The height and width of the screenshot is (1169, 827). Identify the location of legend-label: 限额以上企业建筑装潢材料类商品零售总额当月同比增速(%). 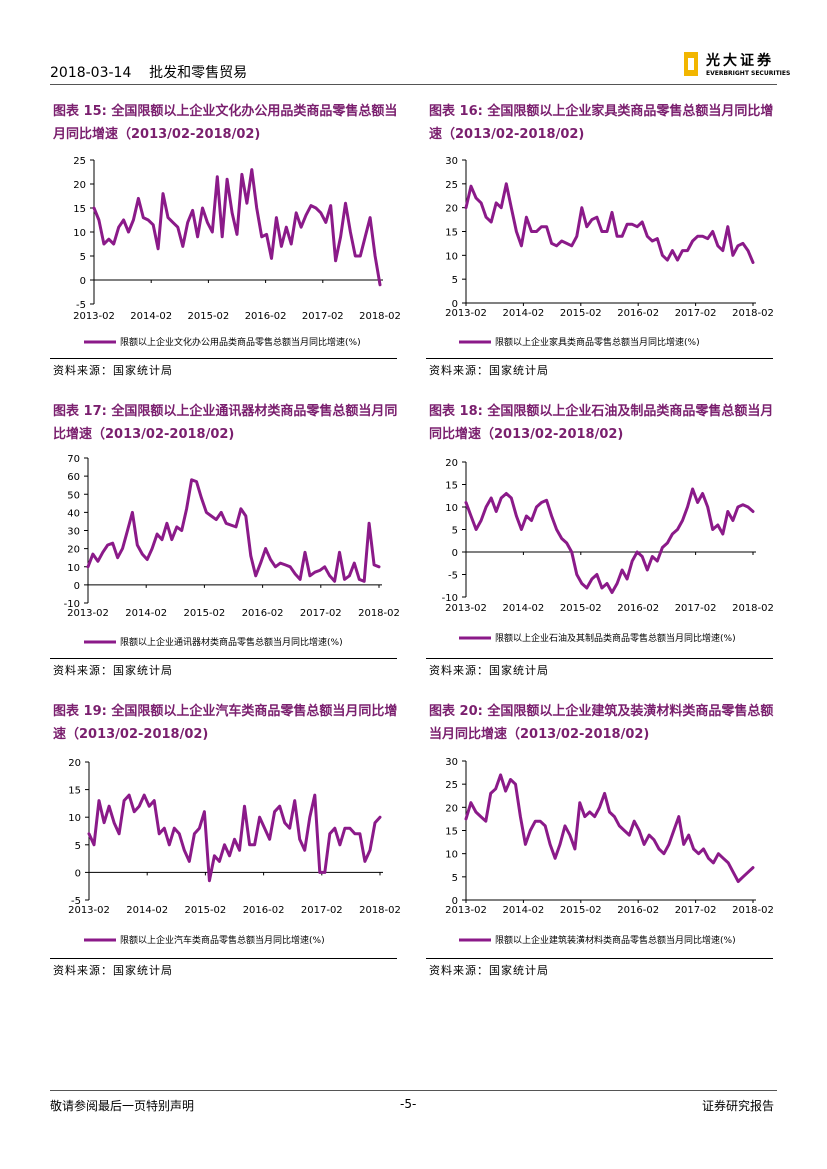
(615, 940).